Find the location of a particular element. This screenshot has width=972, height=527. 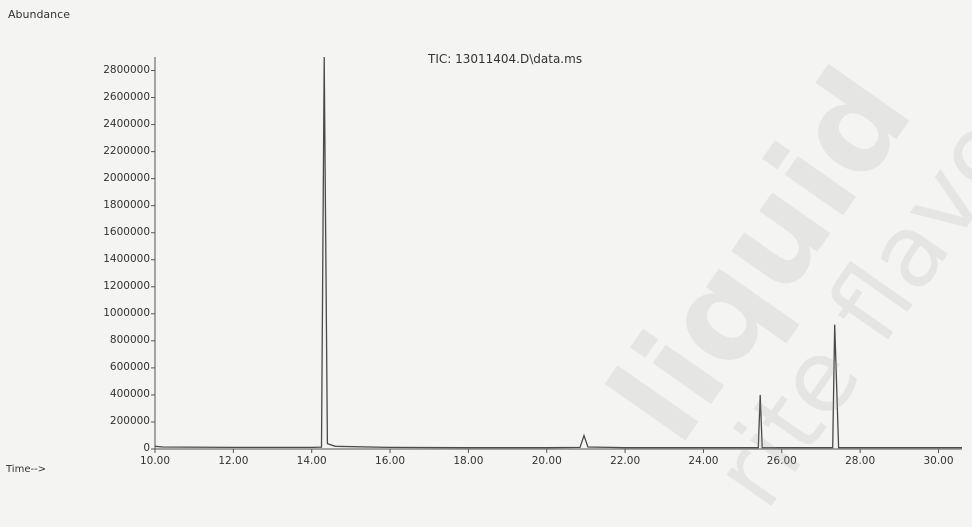

x-tick-label: 14.00 is located at coordinates (311, 461).